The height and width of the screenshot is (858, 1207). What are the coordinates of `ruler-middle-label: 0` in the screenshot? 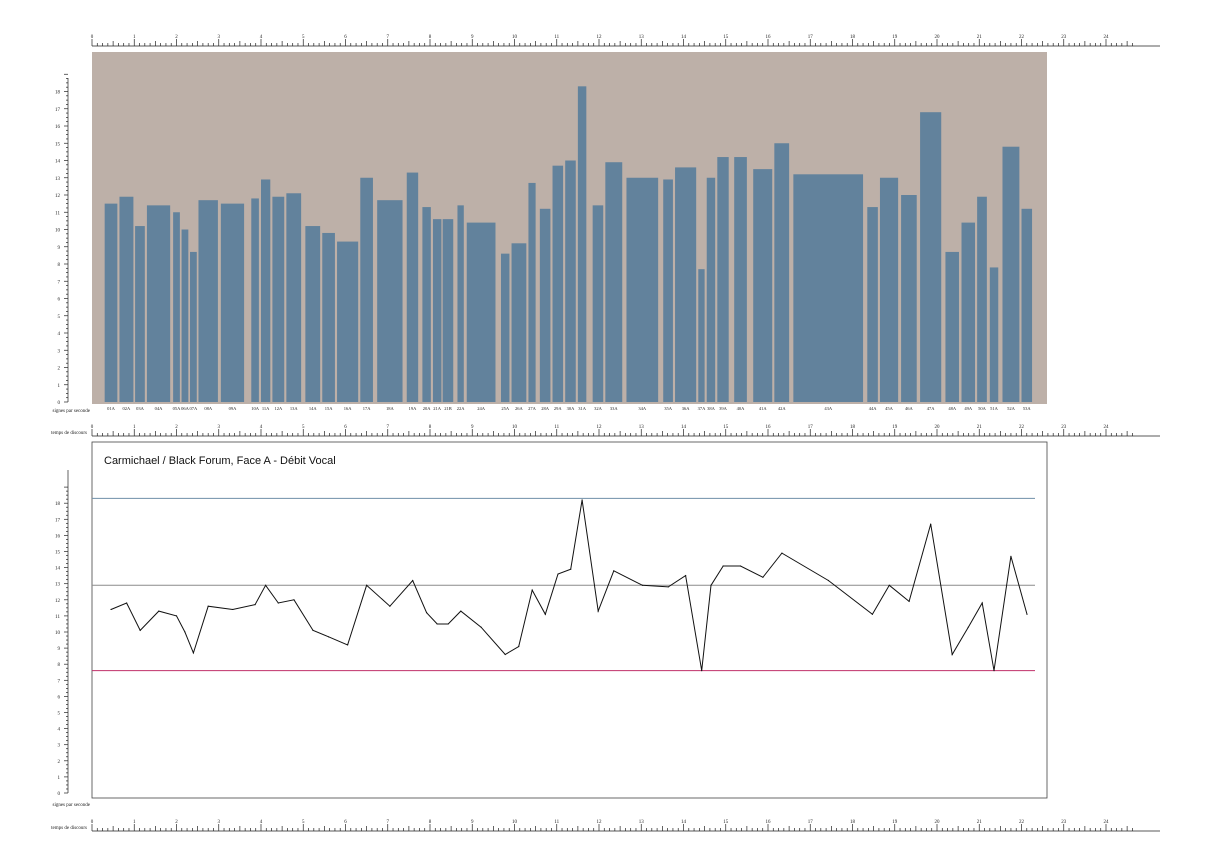 It's located at (92, 427).